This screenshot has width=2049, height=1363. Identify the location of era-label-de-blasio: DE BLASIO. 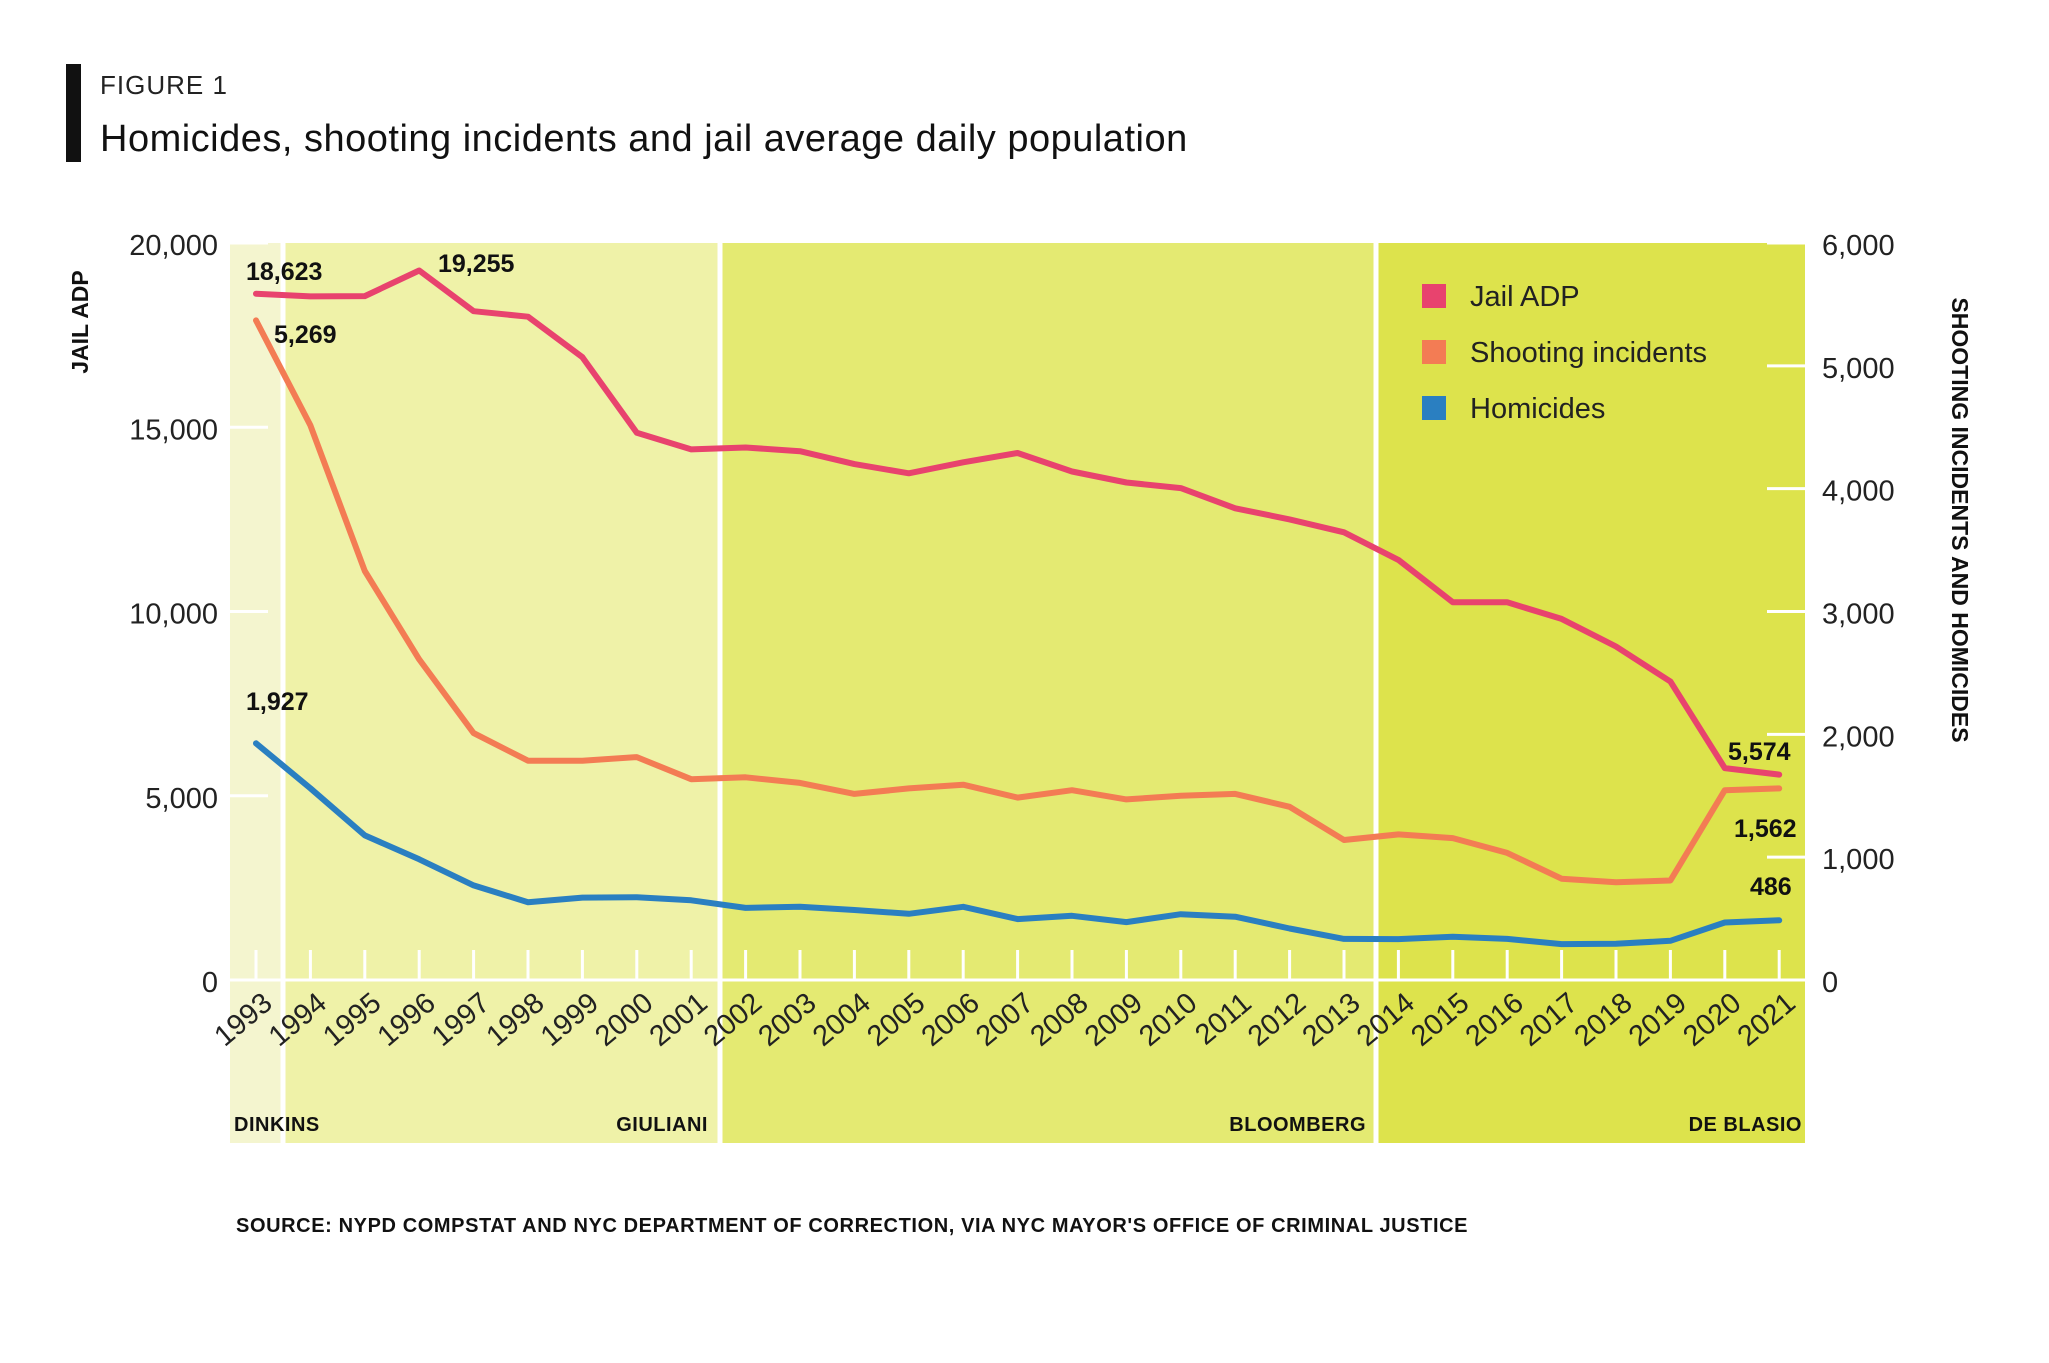
(1745, 1125).